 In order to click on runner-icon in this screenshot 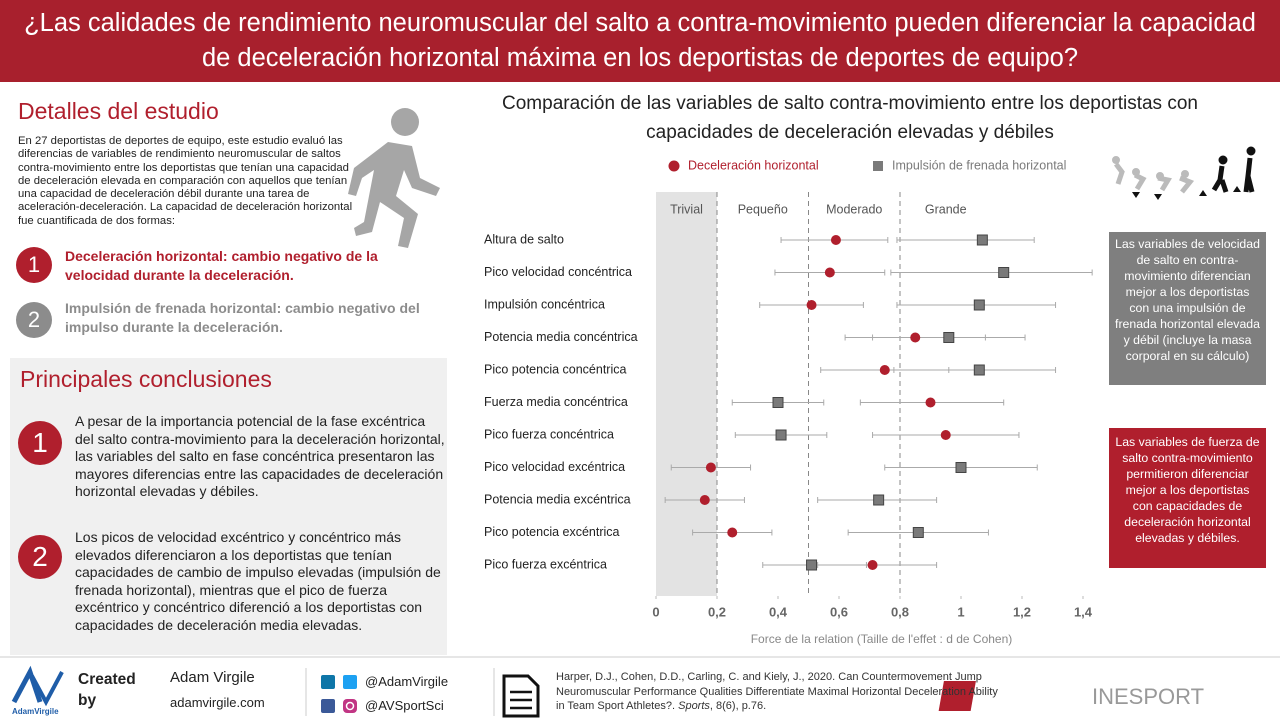, I will do `click(394, 178)`.